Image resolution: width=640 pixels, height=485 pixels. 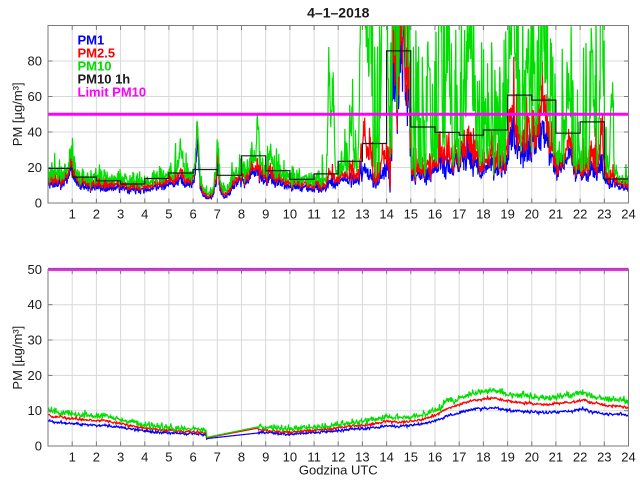 I want to click on svg-text: PM1, so click(x=91, y=39).